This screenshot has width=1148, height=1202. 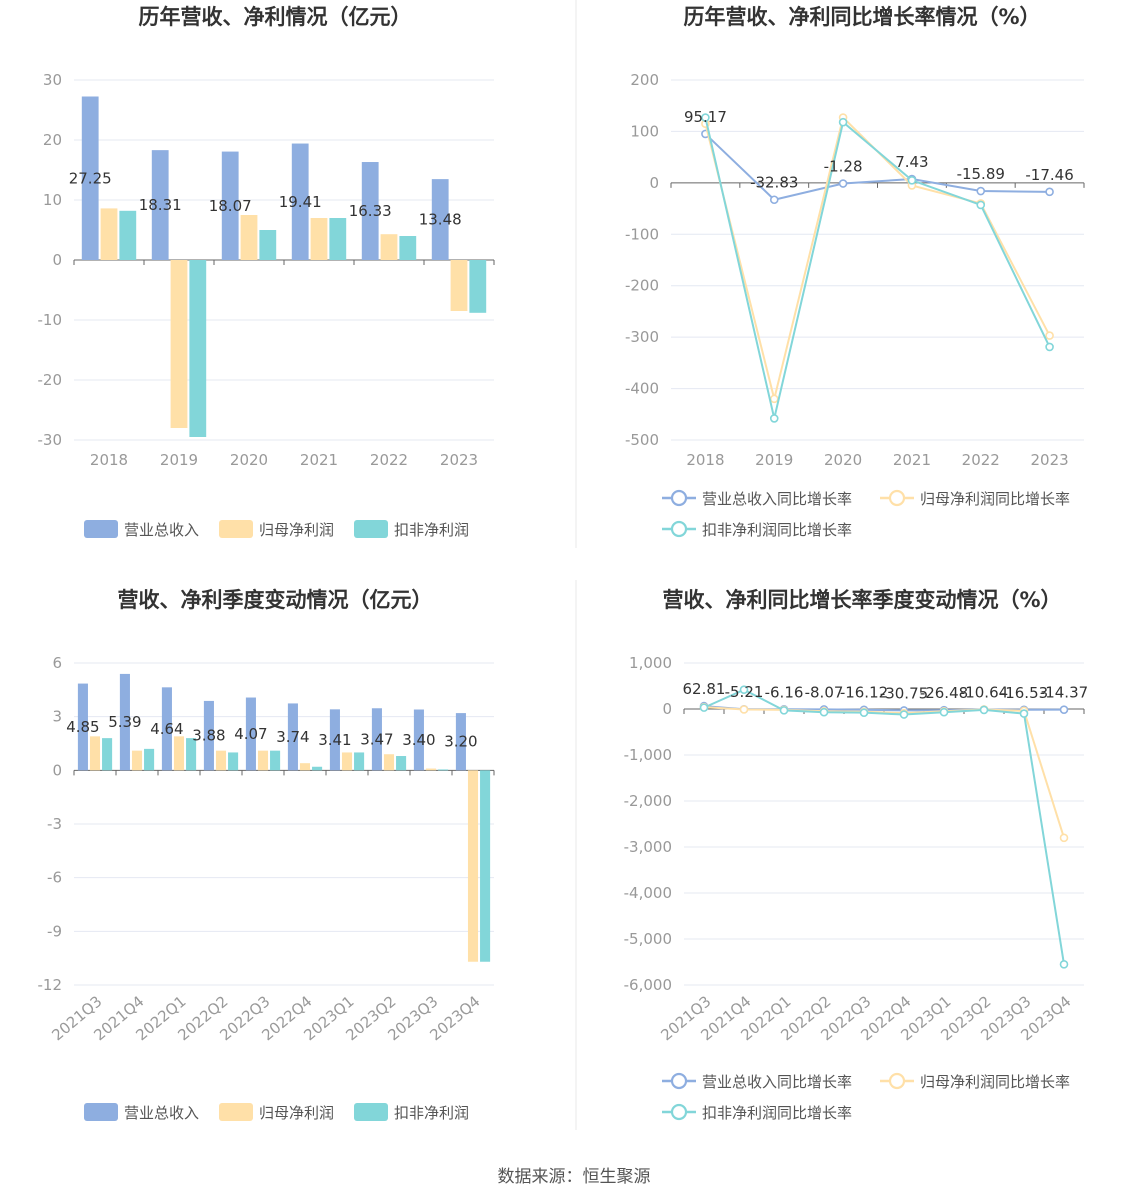 I want to click on data-label: -26.48, so click(x=944, y=693).